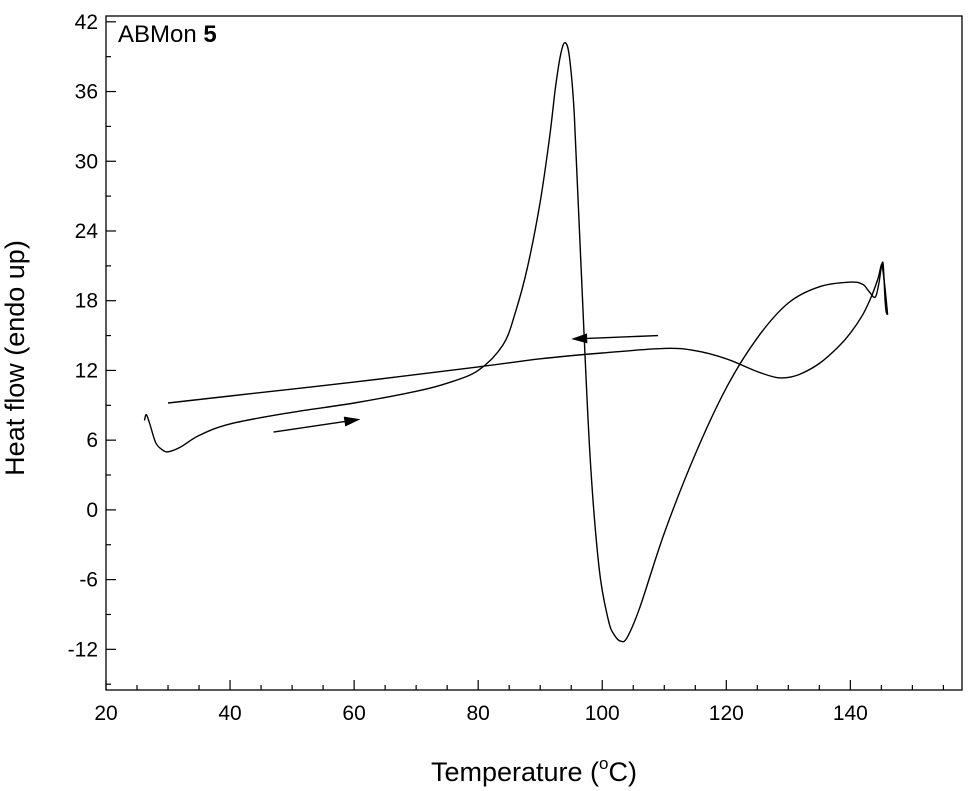  I want to click on x-tick-label: 120, so click(726, 713).